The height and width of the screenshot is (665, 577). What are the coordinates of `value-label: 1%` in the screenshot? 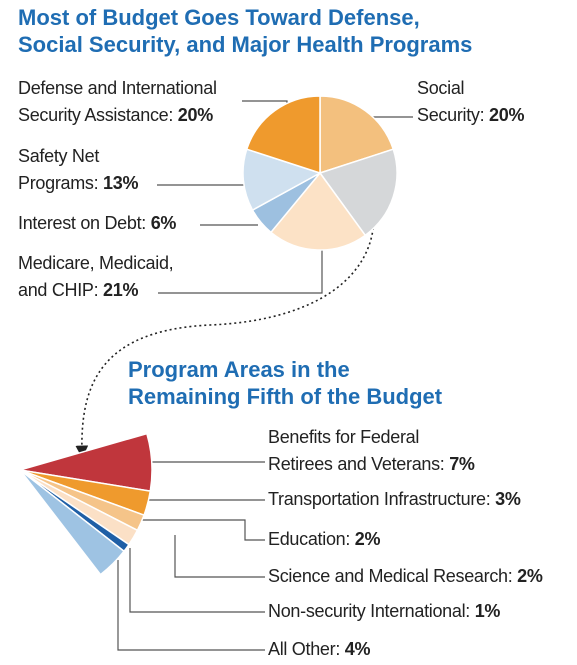 It's located at (487, 611).